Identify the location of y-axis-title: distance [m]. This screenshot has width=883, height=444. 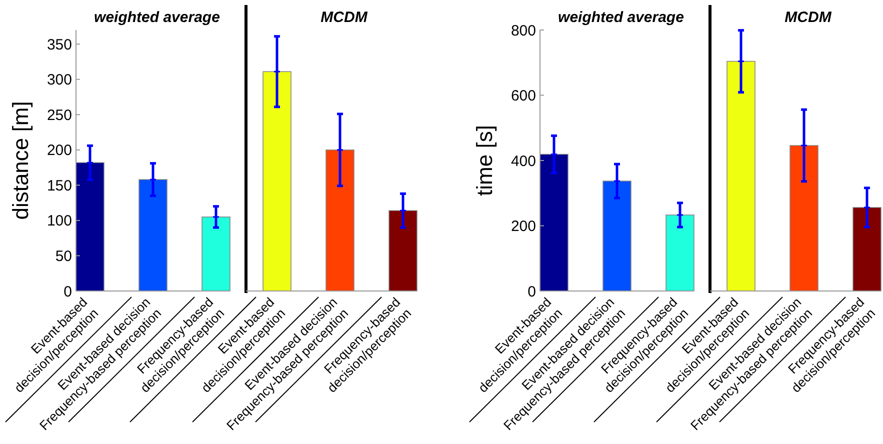
(20, 160).